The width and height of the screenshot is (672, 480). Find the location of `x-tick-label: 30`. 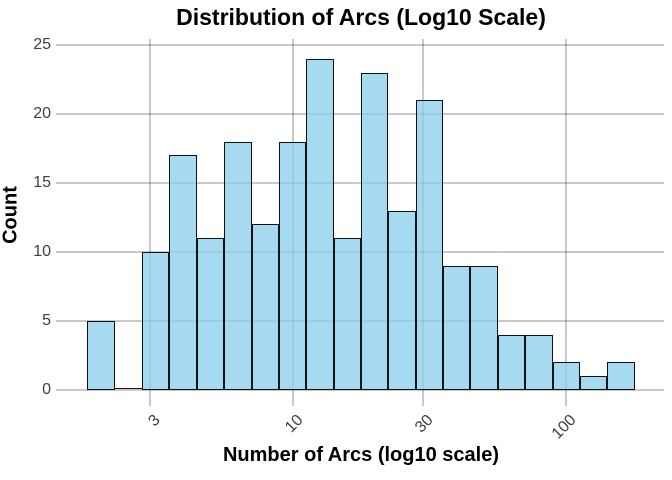

x-tick-label: 30 is located at coordinates (424, 424).